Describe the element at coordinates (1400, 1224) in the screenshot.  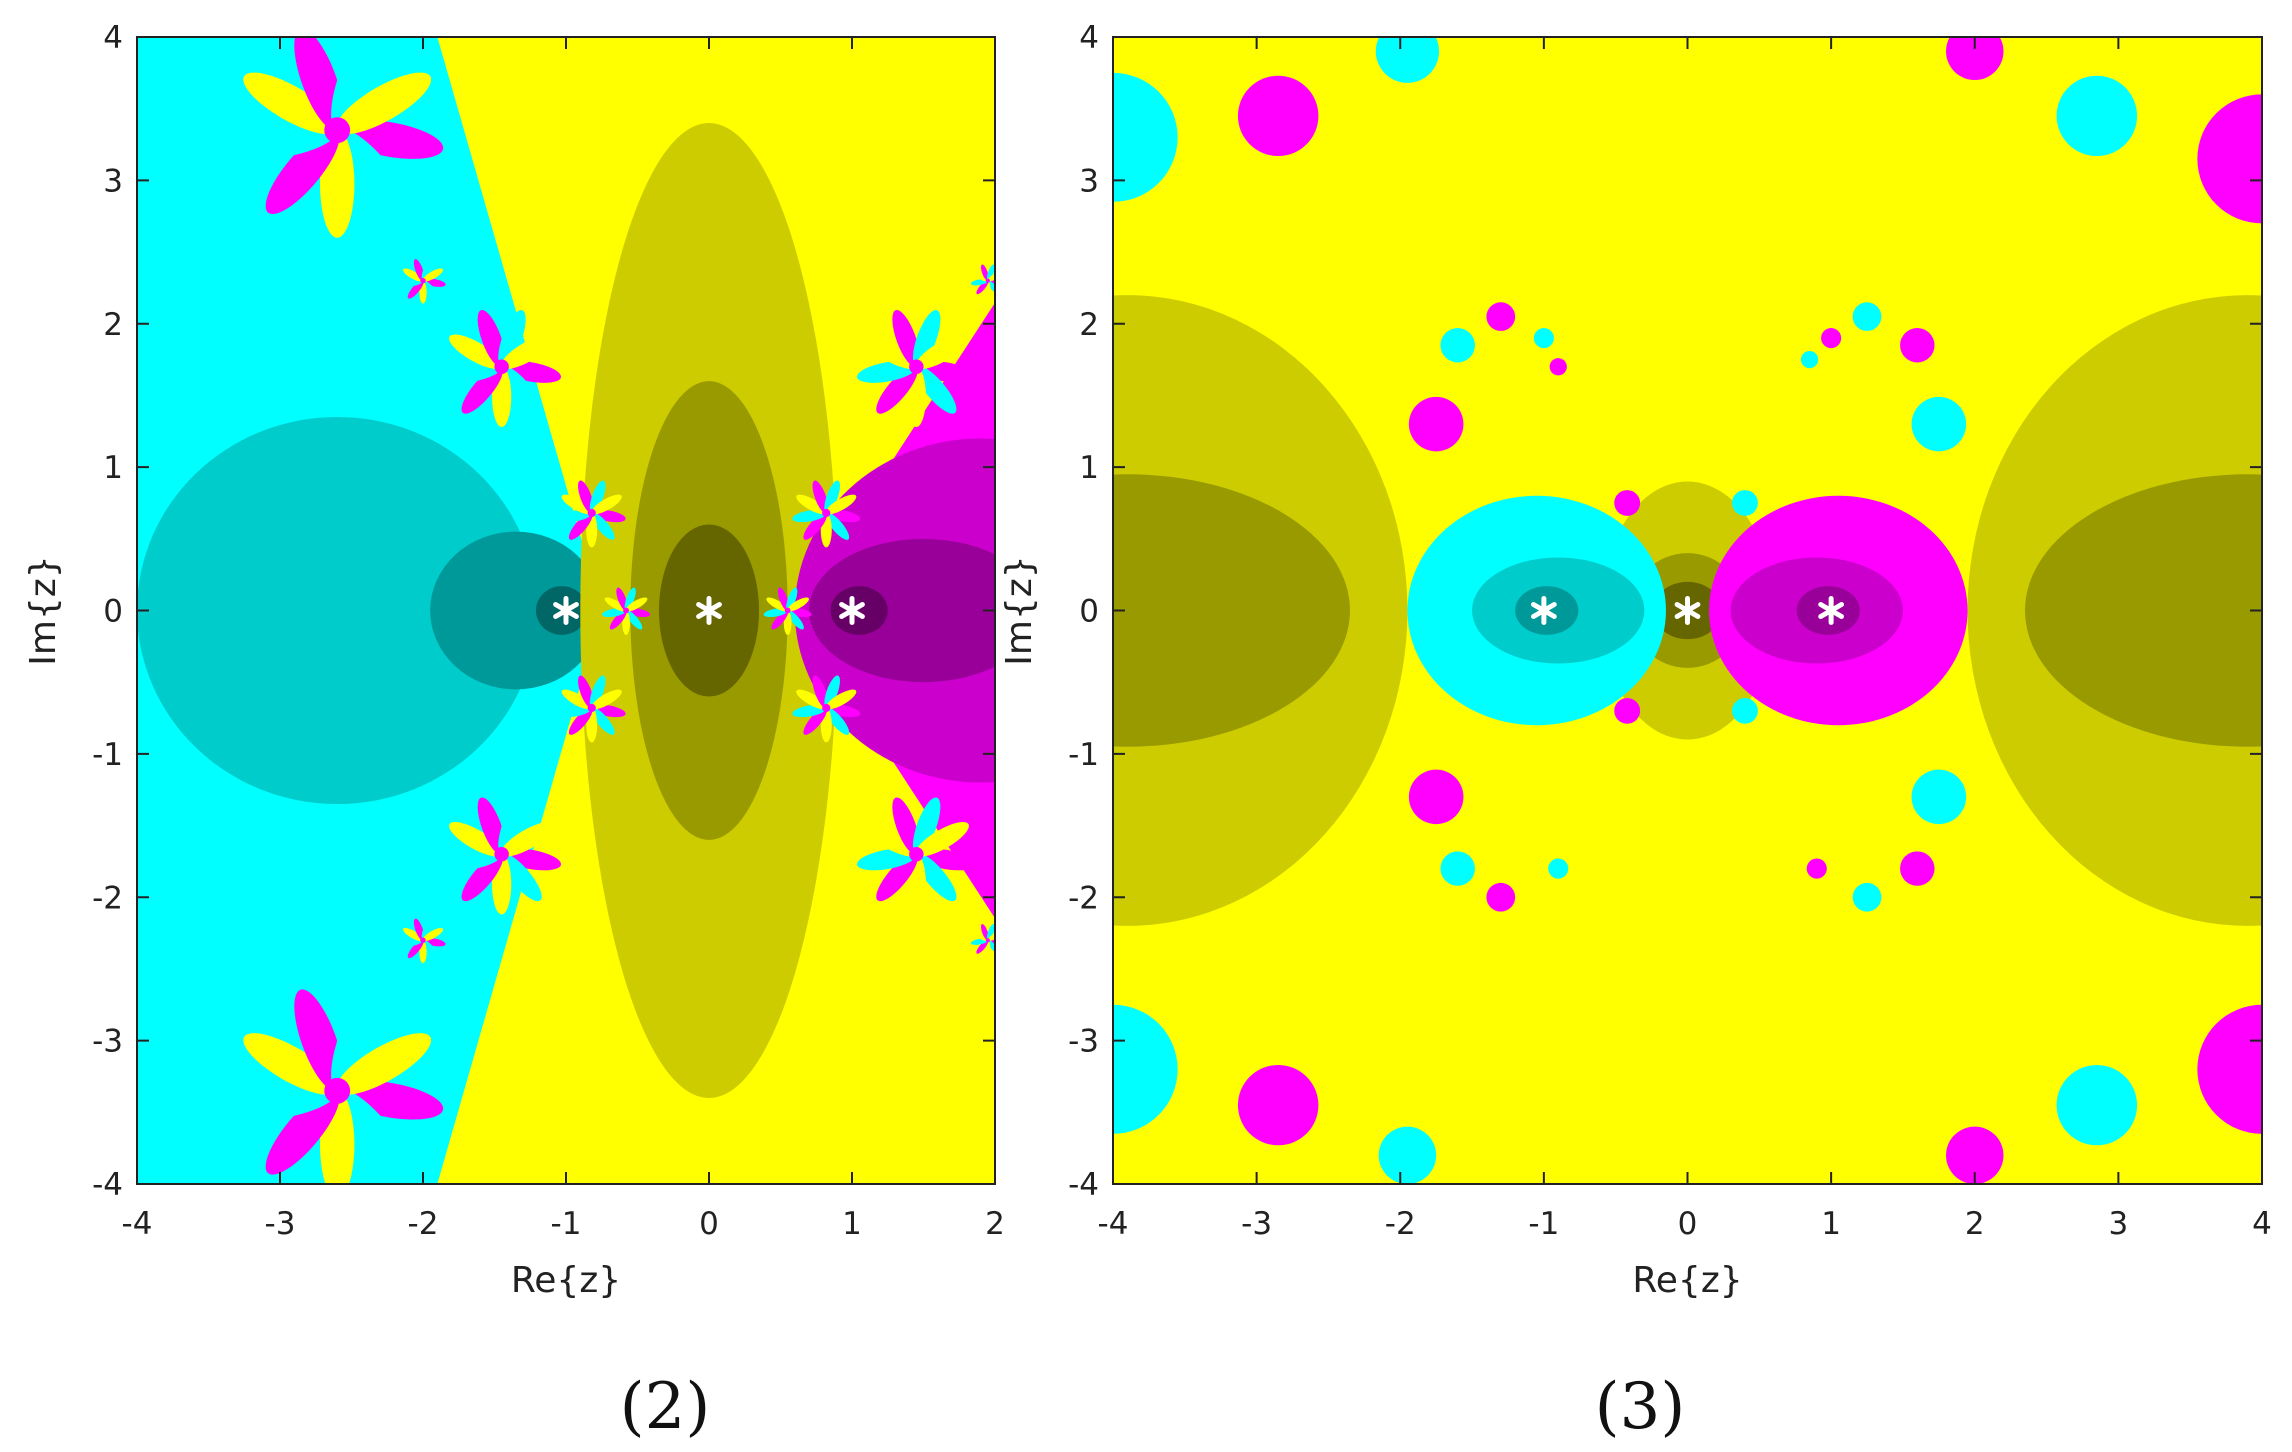
I see `x-tick-label: -2` at that location.